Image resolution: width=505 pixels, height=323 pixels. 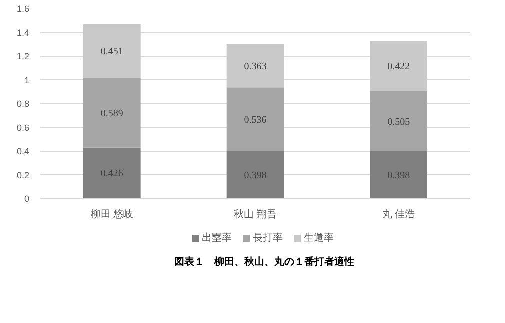 I want to click on y-tick-label: 1, so click(x=27, y=80).